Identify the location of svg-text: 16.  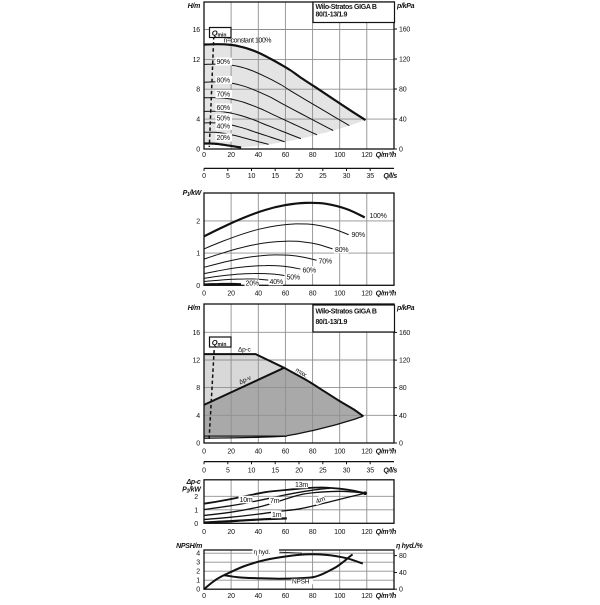
(197, 30).